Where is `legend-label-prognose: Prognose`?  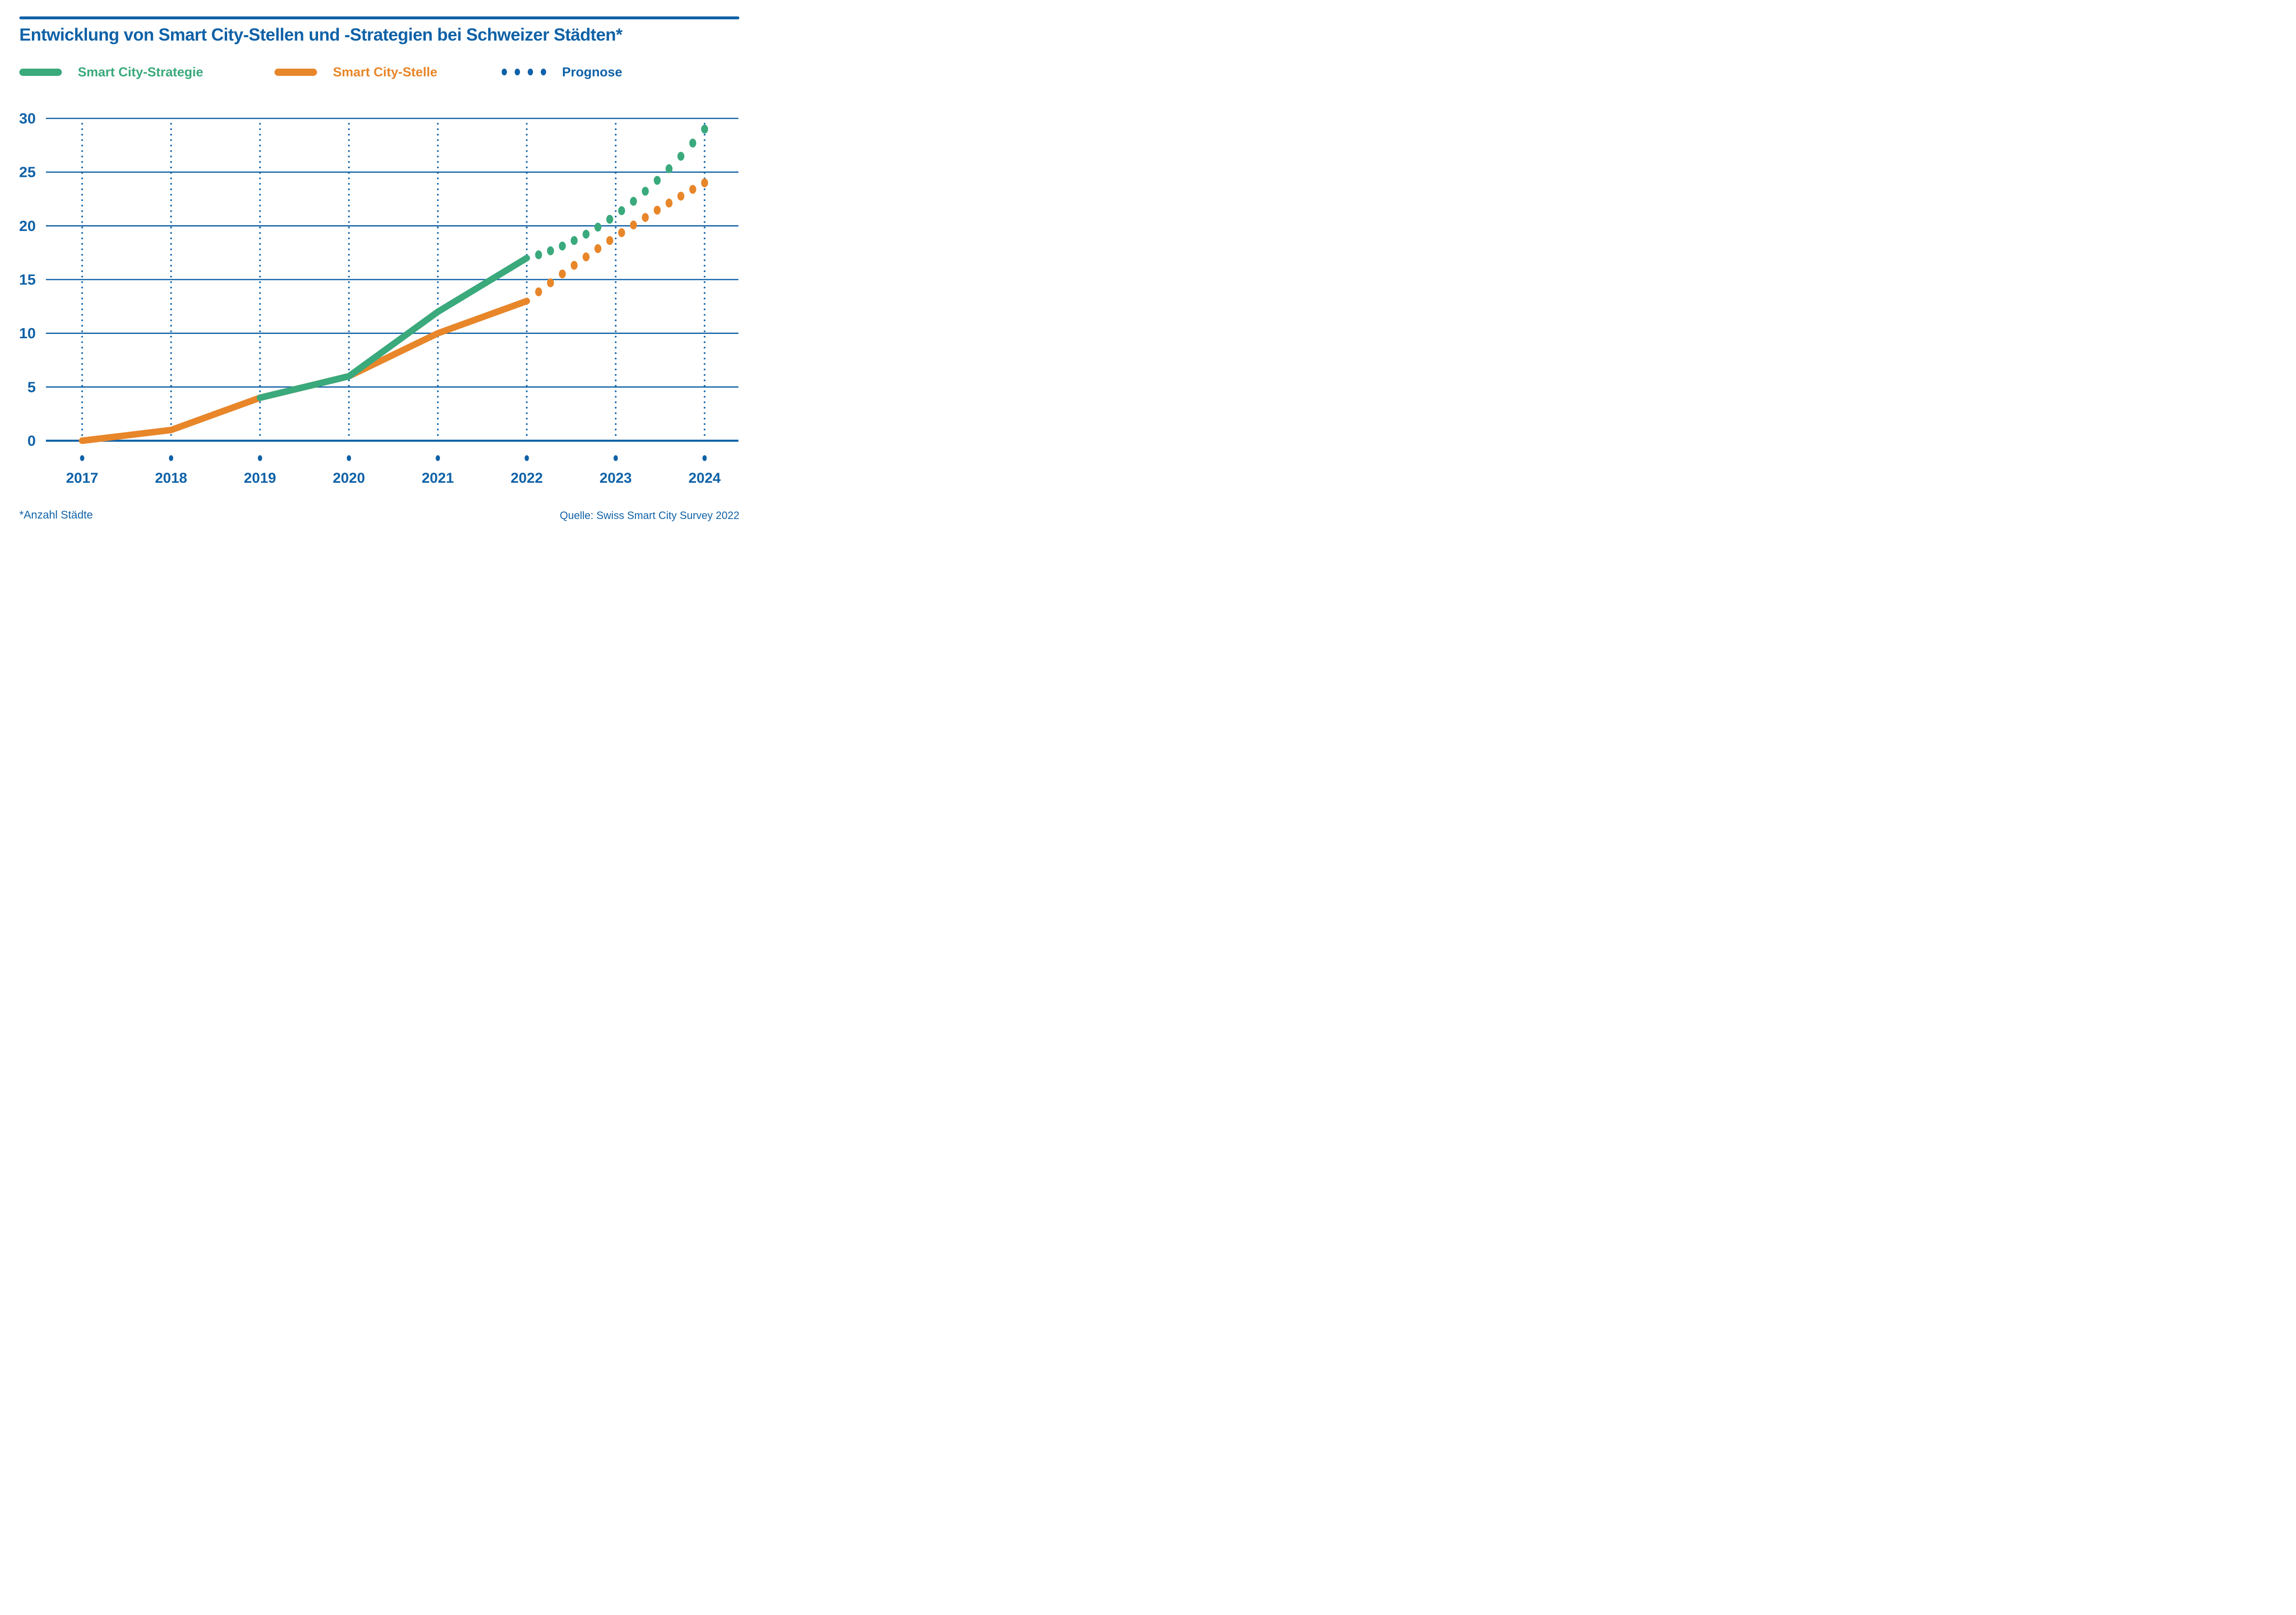
legend-label-prognose: Prognose is located at coordinates (592, 71).